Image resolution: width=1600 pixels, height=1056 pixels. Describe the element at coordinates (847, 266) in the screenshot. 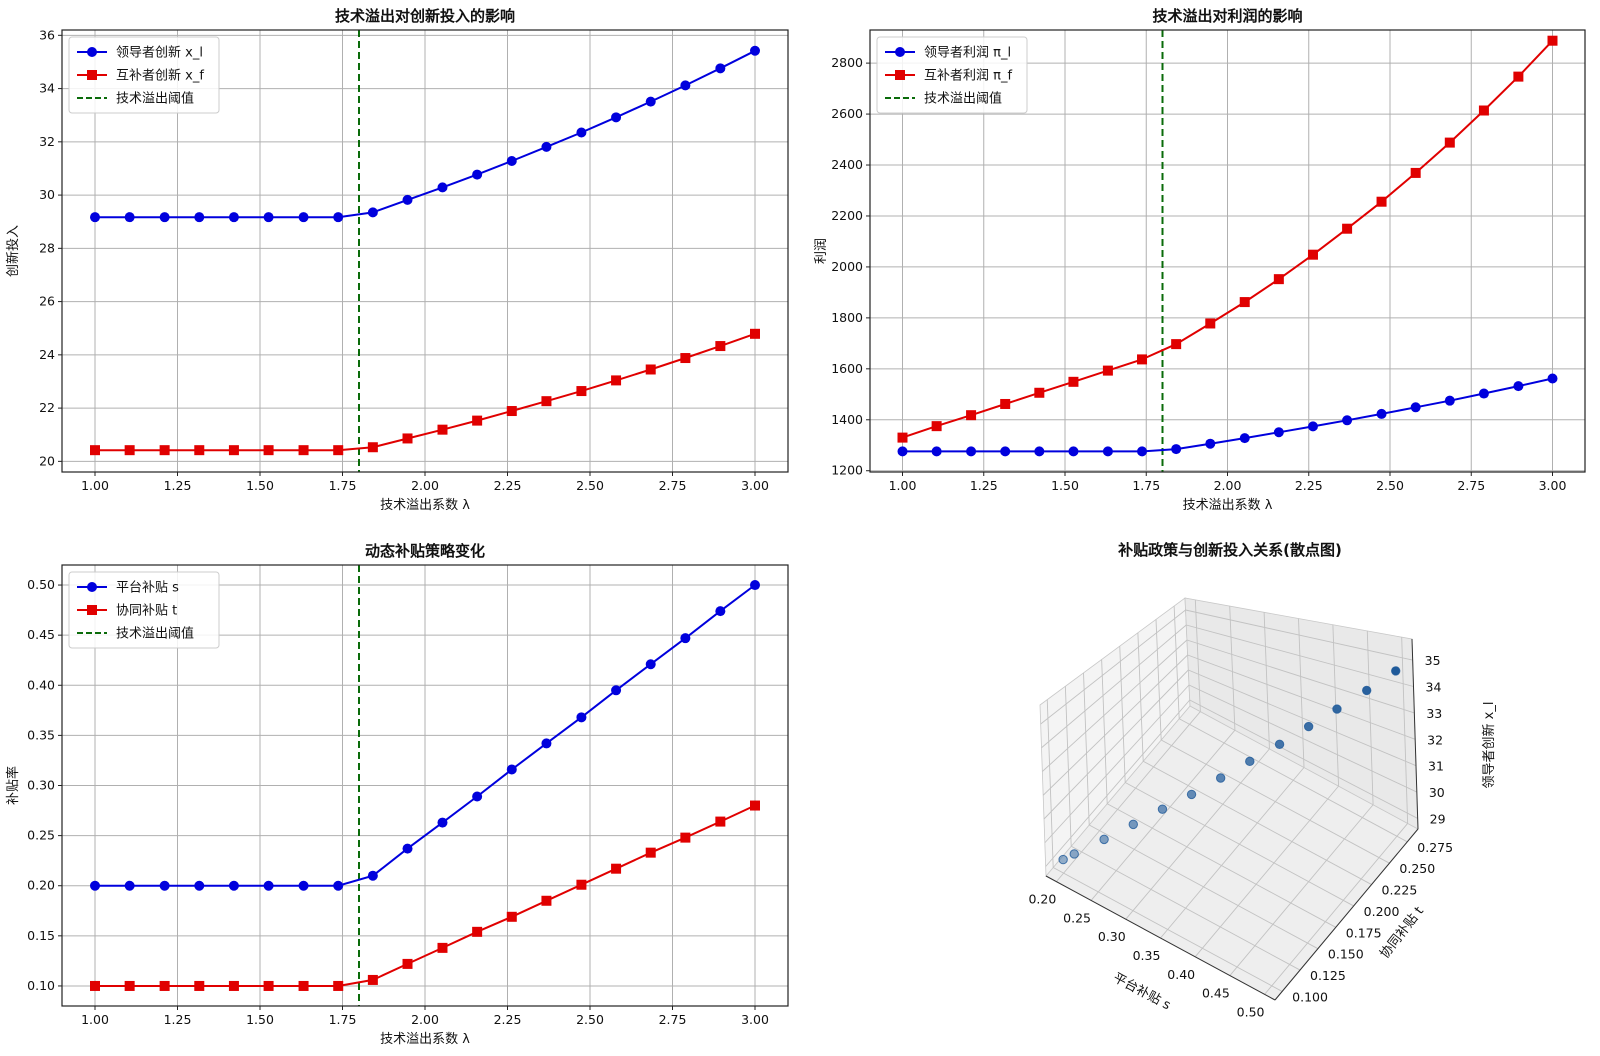

I see `y-tick-label: 2000` at that location.